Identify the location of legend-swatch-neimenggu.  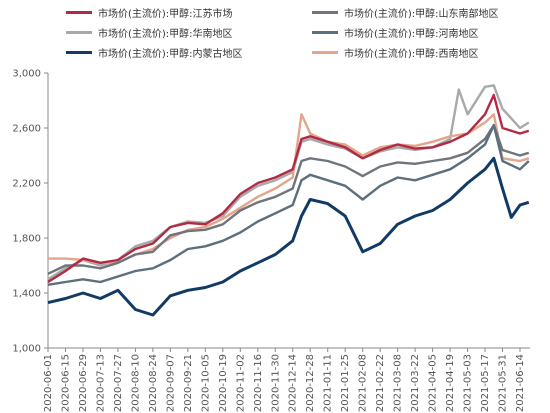
(79, 52).